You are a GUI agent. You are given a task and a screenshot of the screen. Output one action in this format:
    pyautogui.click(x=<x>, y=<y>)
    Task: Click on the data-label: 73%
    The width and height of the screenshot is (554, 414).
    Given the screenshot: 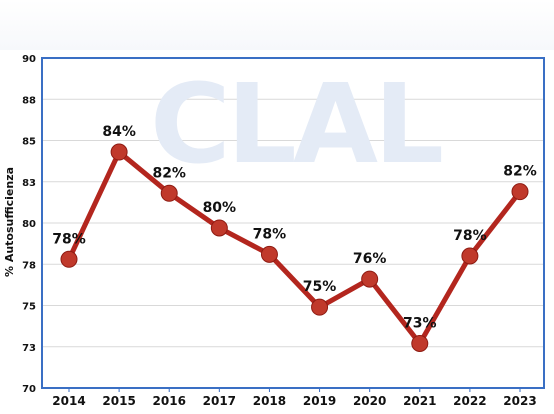 What is the action you would take?
    pyautogui.click(x=420, y=323)
    